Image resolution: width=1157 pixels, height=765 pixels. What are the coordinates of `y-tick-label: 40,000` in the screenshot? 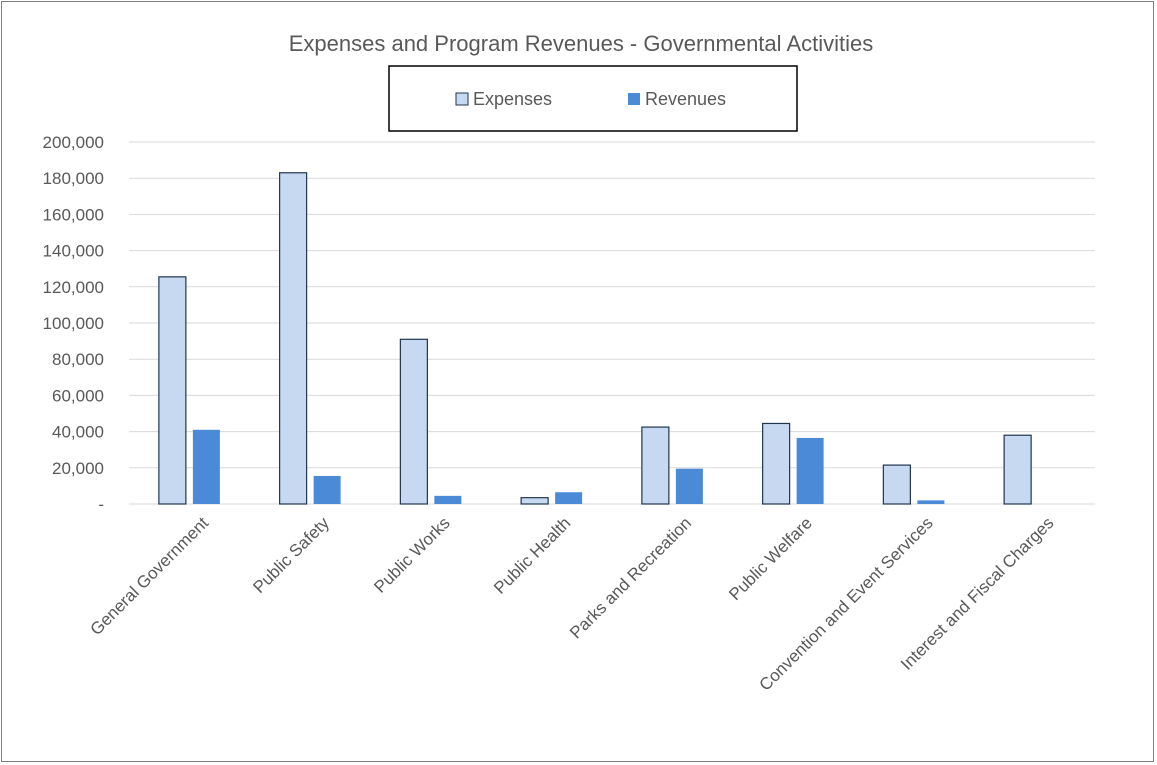 It's located at (78, 432).